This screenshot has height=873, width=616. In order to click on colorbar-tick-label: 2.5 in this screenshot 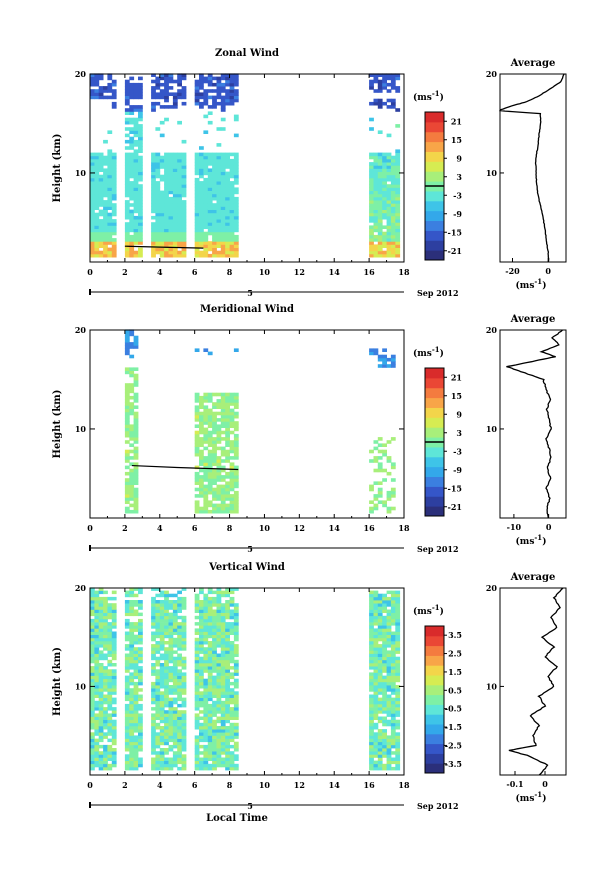, I will do `click(455, 654)`.